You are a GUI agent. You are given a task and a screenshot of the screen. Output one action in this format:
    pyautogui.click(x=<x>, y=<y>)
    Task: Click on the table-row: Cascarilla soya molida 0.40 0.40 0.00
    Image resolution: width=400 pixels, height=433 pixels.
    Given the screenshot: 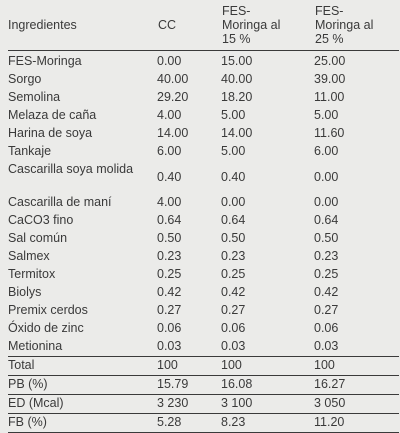 What is the action you would take?
    pyautogui.click(x=203, y=177)
    